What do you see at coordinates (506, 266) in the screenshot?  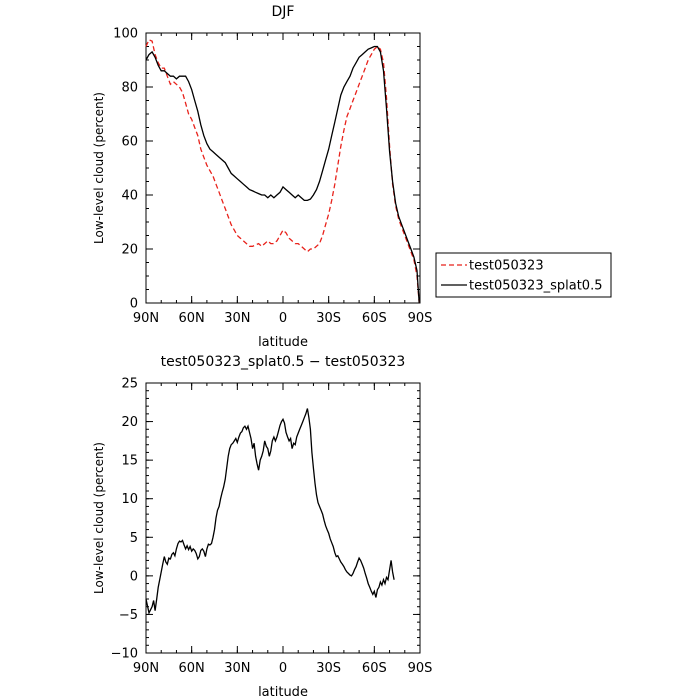 I see `legend-entry: test050323` at bounding box center [506, 266].